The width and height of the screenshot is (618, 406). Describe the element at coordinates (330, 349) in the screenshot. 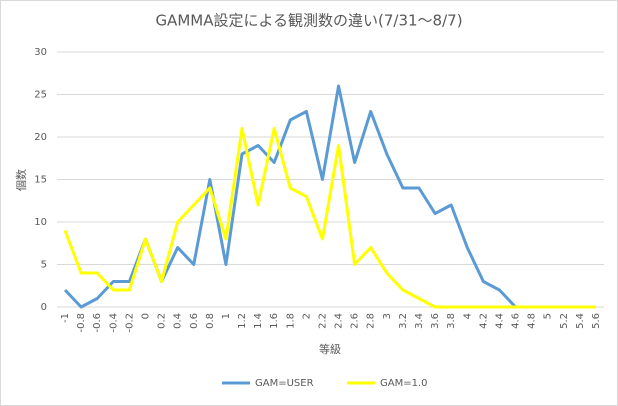

I see `x-axis-label: 等級` at that location.